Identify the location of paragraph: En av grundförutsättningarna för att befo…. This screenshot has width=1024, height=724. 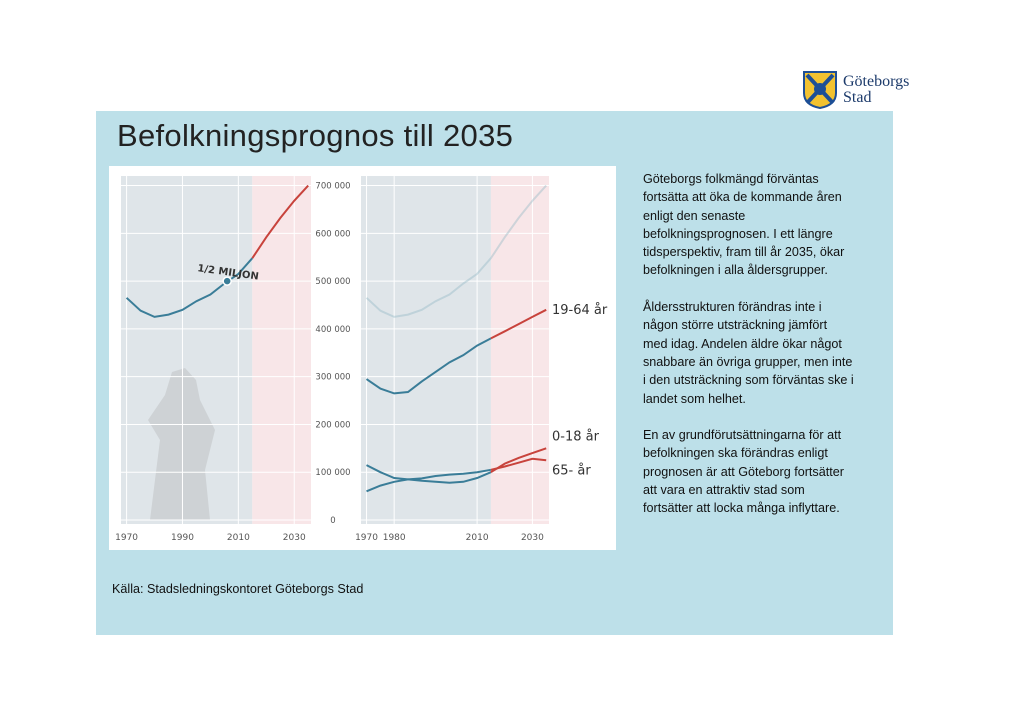
(763, 471).